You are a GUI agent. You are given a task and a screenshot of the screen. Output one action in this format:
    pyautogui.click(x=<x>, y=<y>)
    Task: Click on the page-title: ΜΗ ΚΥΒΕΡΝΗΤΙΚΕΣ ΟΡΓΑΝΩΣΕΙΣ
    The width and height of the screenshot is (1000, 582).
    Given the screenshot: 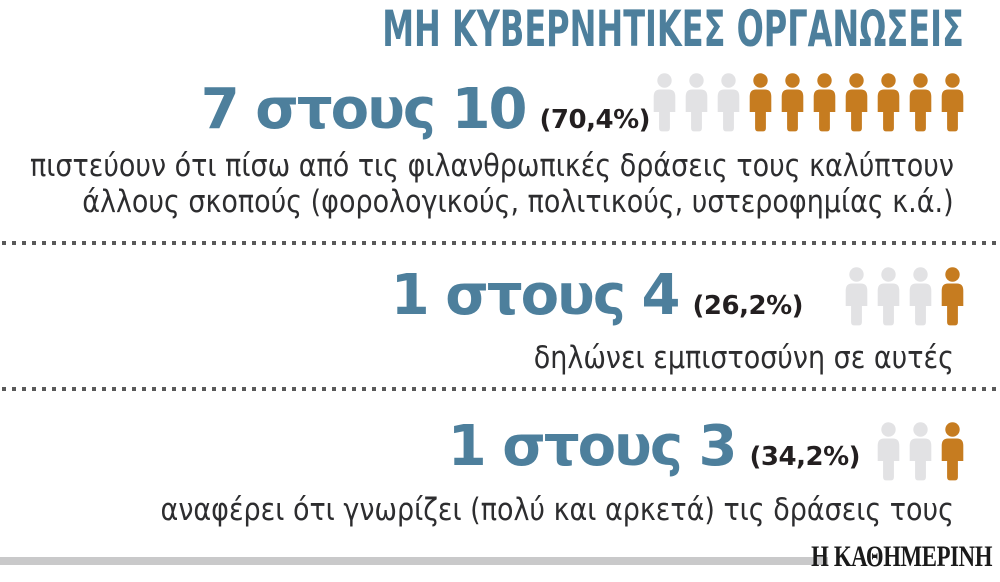 What is the action you would take?
    pyautogui.click(x=509, y=29)
    